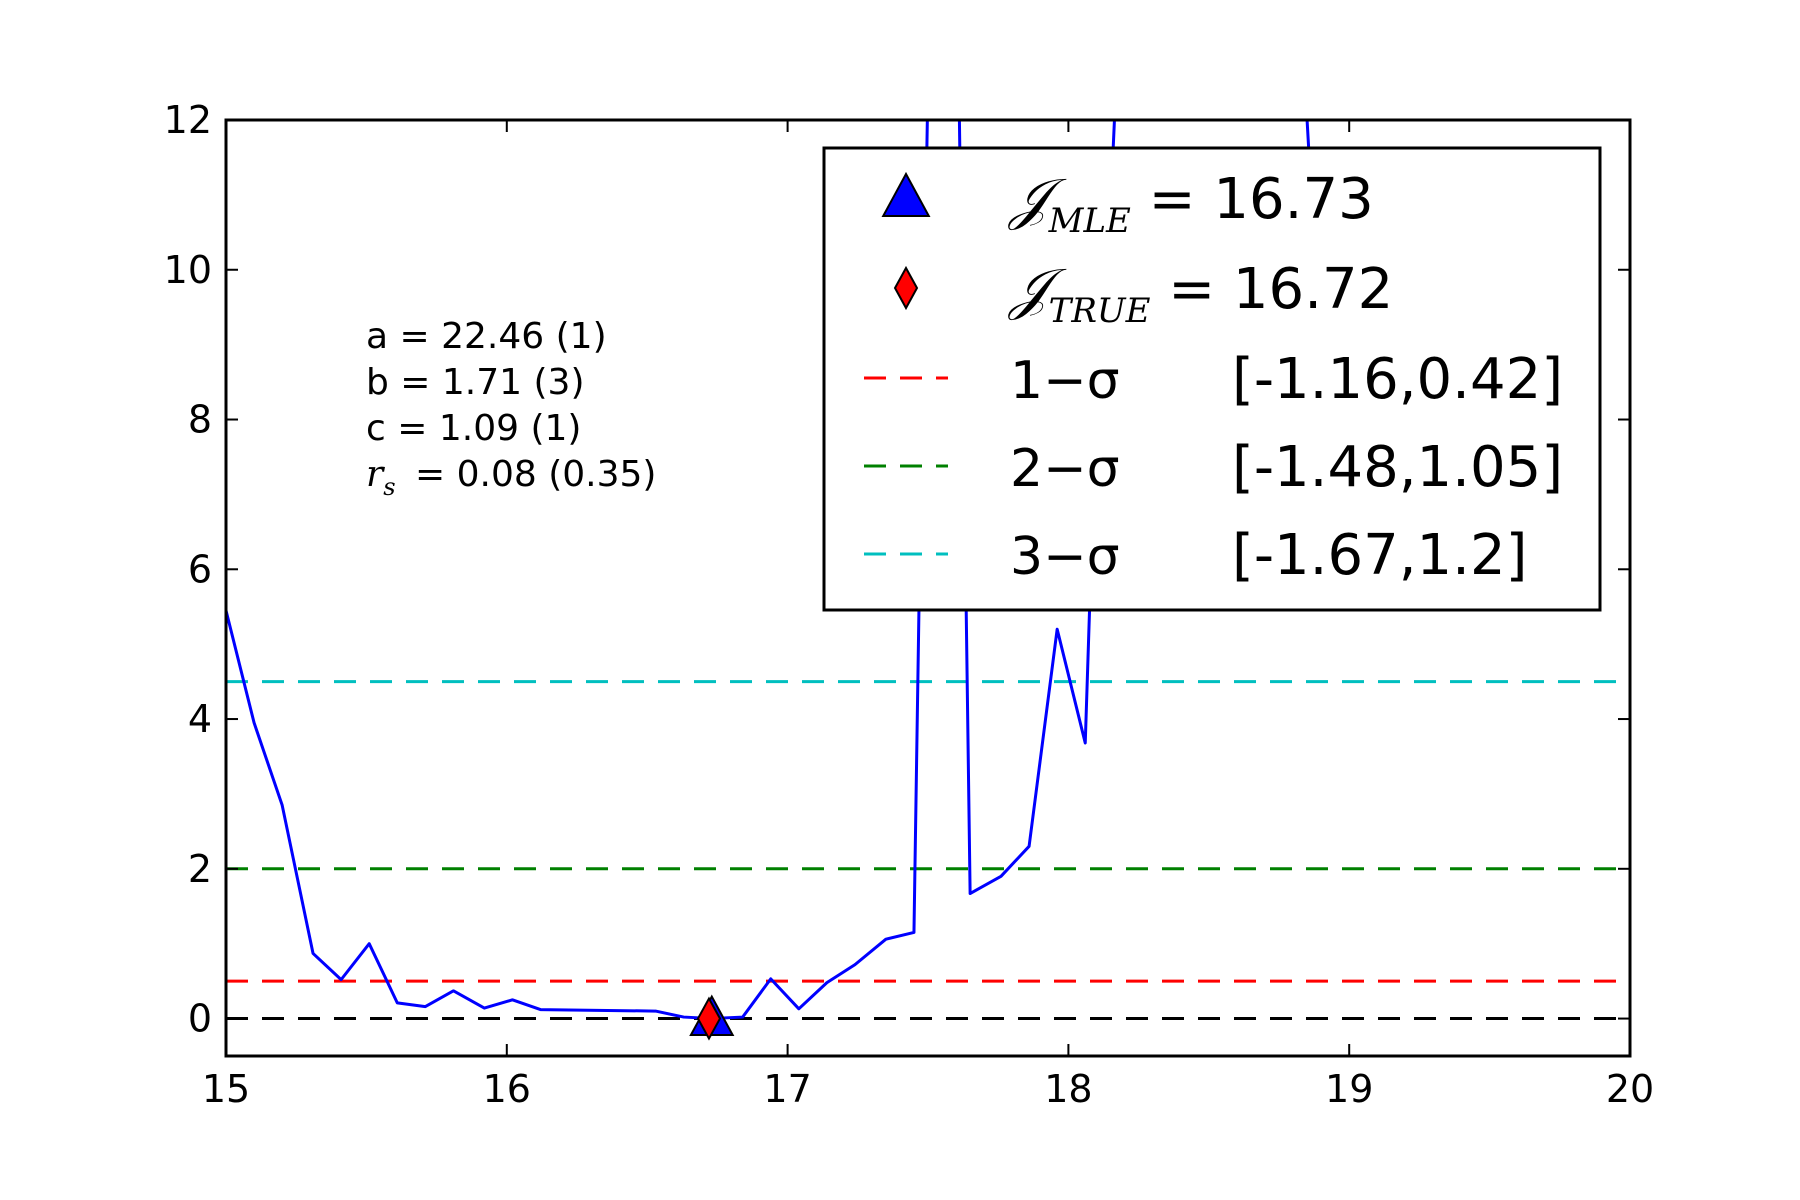 This screenshot has height=1200, width=1800. What do you see at coordinates (188, 270) in the screenshot?
I see `y-tick-label: 10` at bounding box center [188, 270].